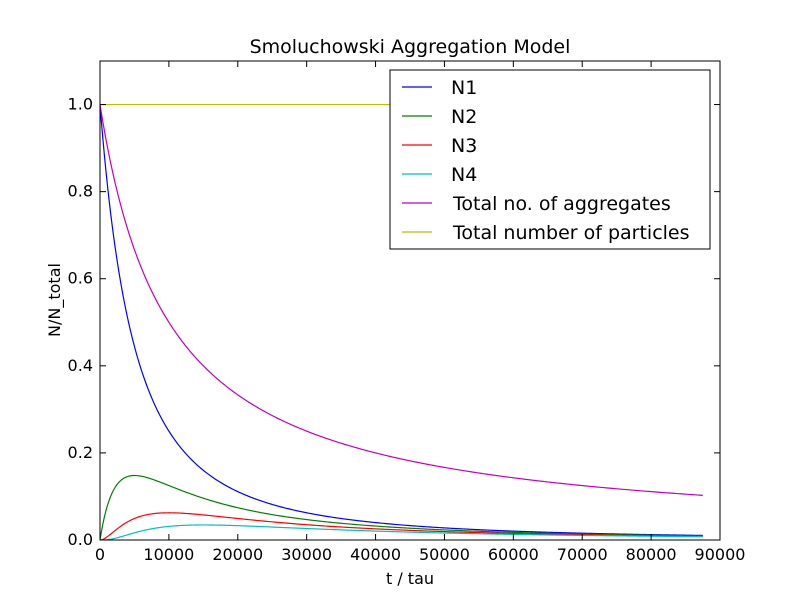  I want to click on y-tick-label: 0.8, so click(80, 191).